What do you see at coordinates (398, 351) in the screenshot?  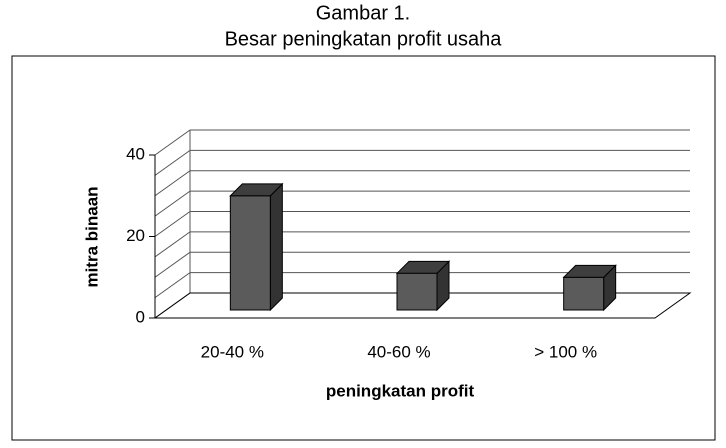 I see `x-tick-label: 40-60 %` at bounding box center [398, 351].